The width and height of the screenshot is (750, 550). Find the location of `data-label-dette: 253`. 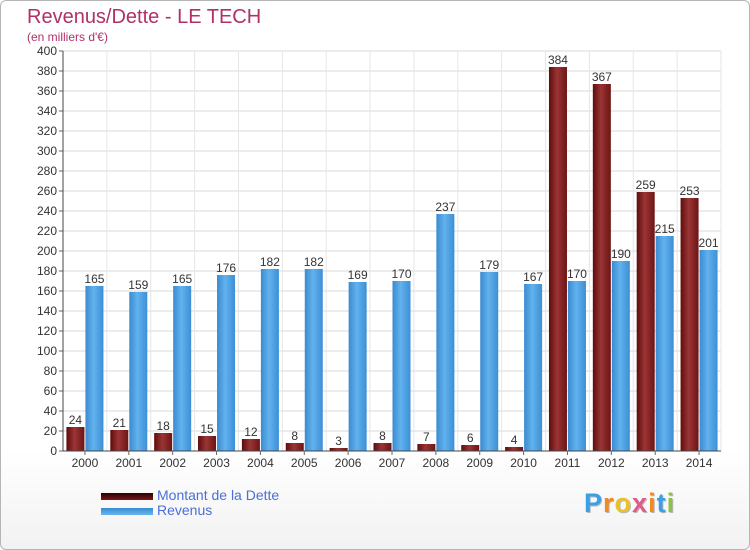

data-label-dette: 253 is located at coordinates (690, 191).